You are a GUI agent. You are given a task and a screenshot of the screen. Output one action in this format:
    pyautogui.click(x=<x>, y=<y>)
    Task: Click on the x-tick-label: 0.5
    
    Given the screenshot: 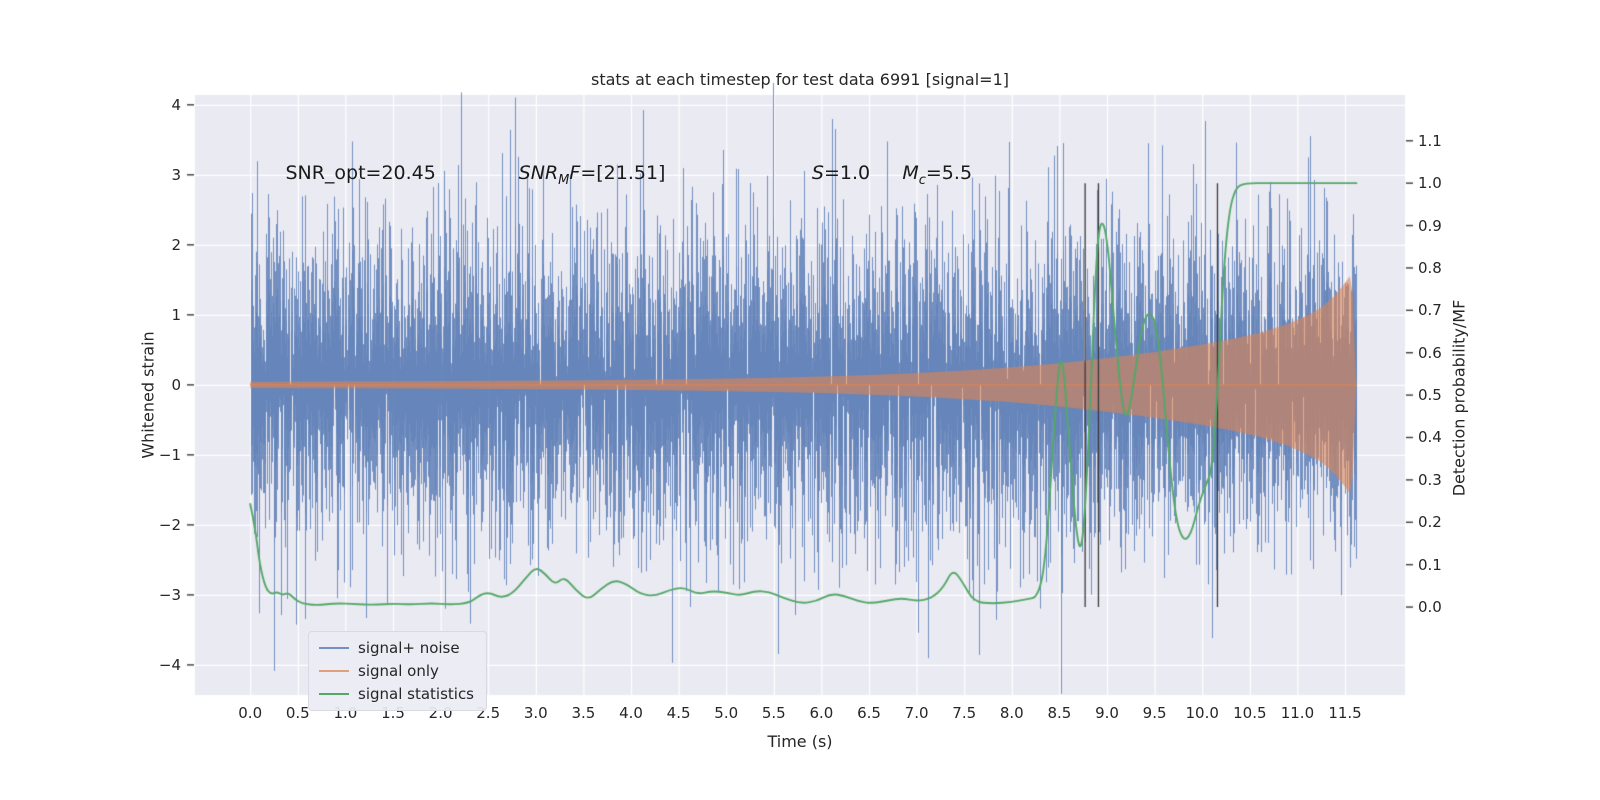 What is the action you would take?
    pyautogui.click(x=297, y=713)
    